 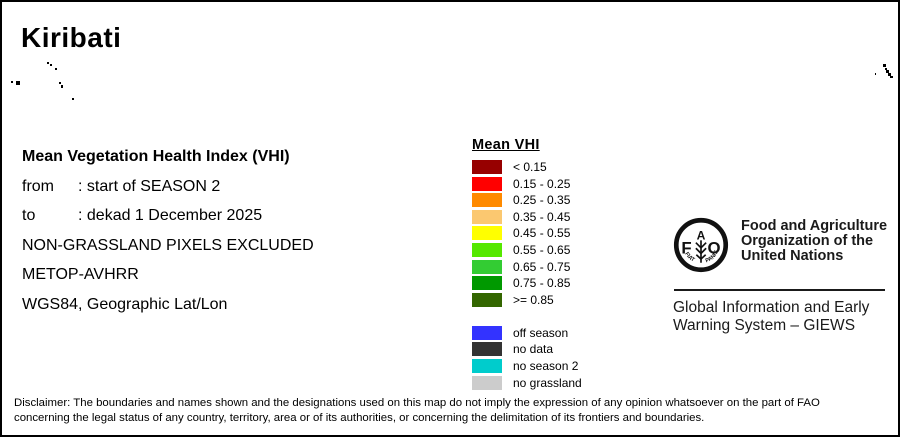 What do you see at coordinates (530, 167) in the screenshot?
I see `legend-label: < 0.15` at bounding box center [530, 167].